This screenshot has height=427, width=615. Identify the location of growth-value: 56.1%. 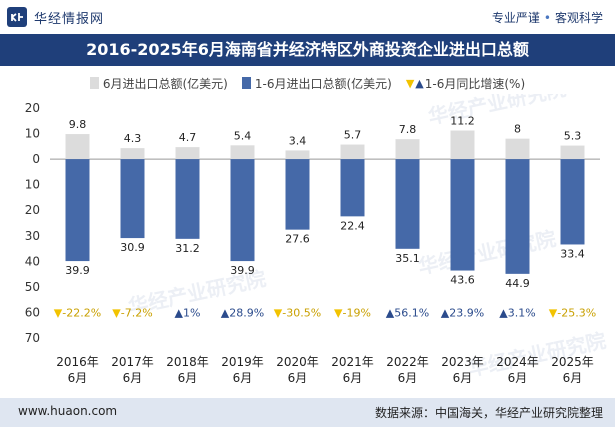
(411, 312).